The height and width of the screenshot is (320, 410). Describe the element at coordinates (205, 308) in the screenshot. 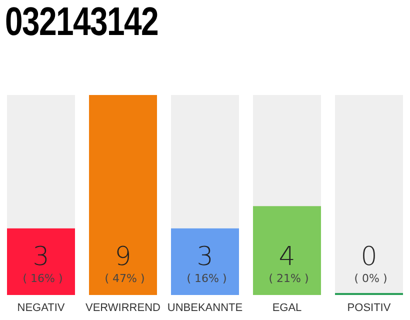

I see `x-tick-label: UNBEKANNTE` at that location.